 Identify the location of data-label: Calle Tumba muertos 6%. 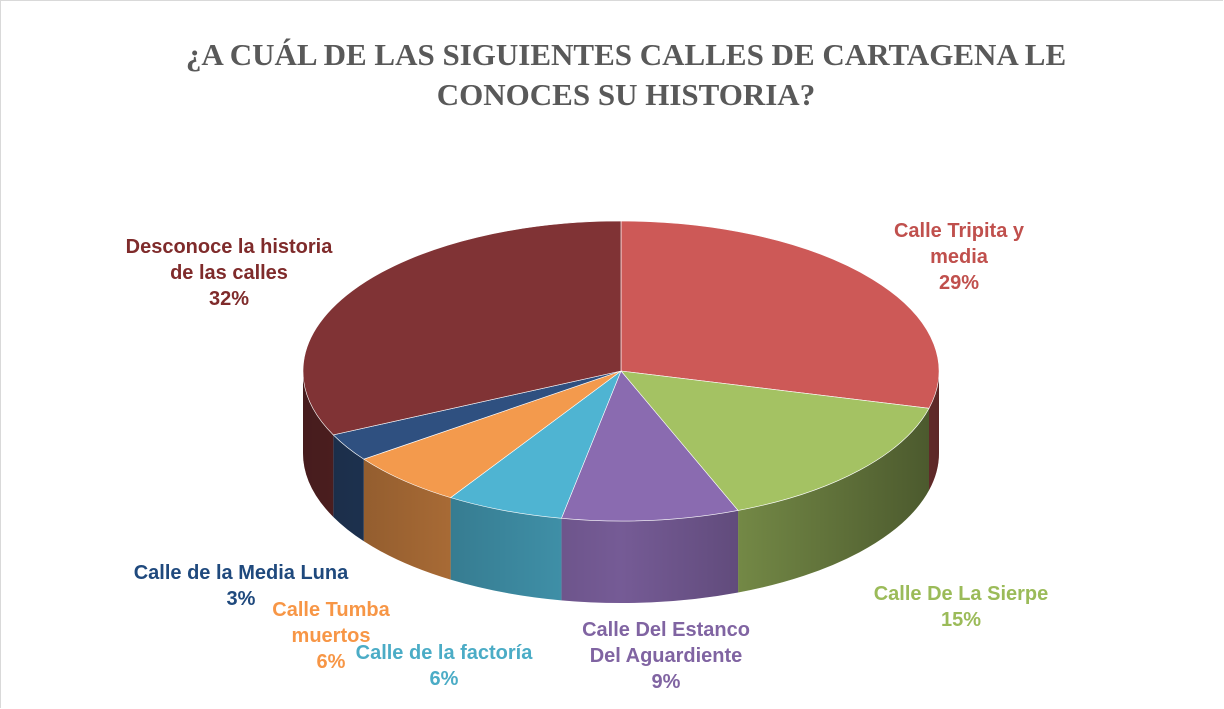
(331, 636).